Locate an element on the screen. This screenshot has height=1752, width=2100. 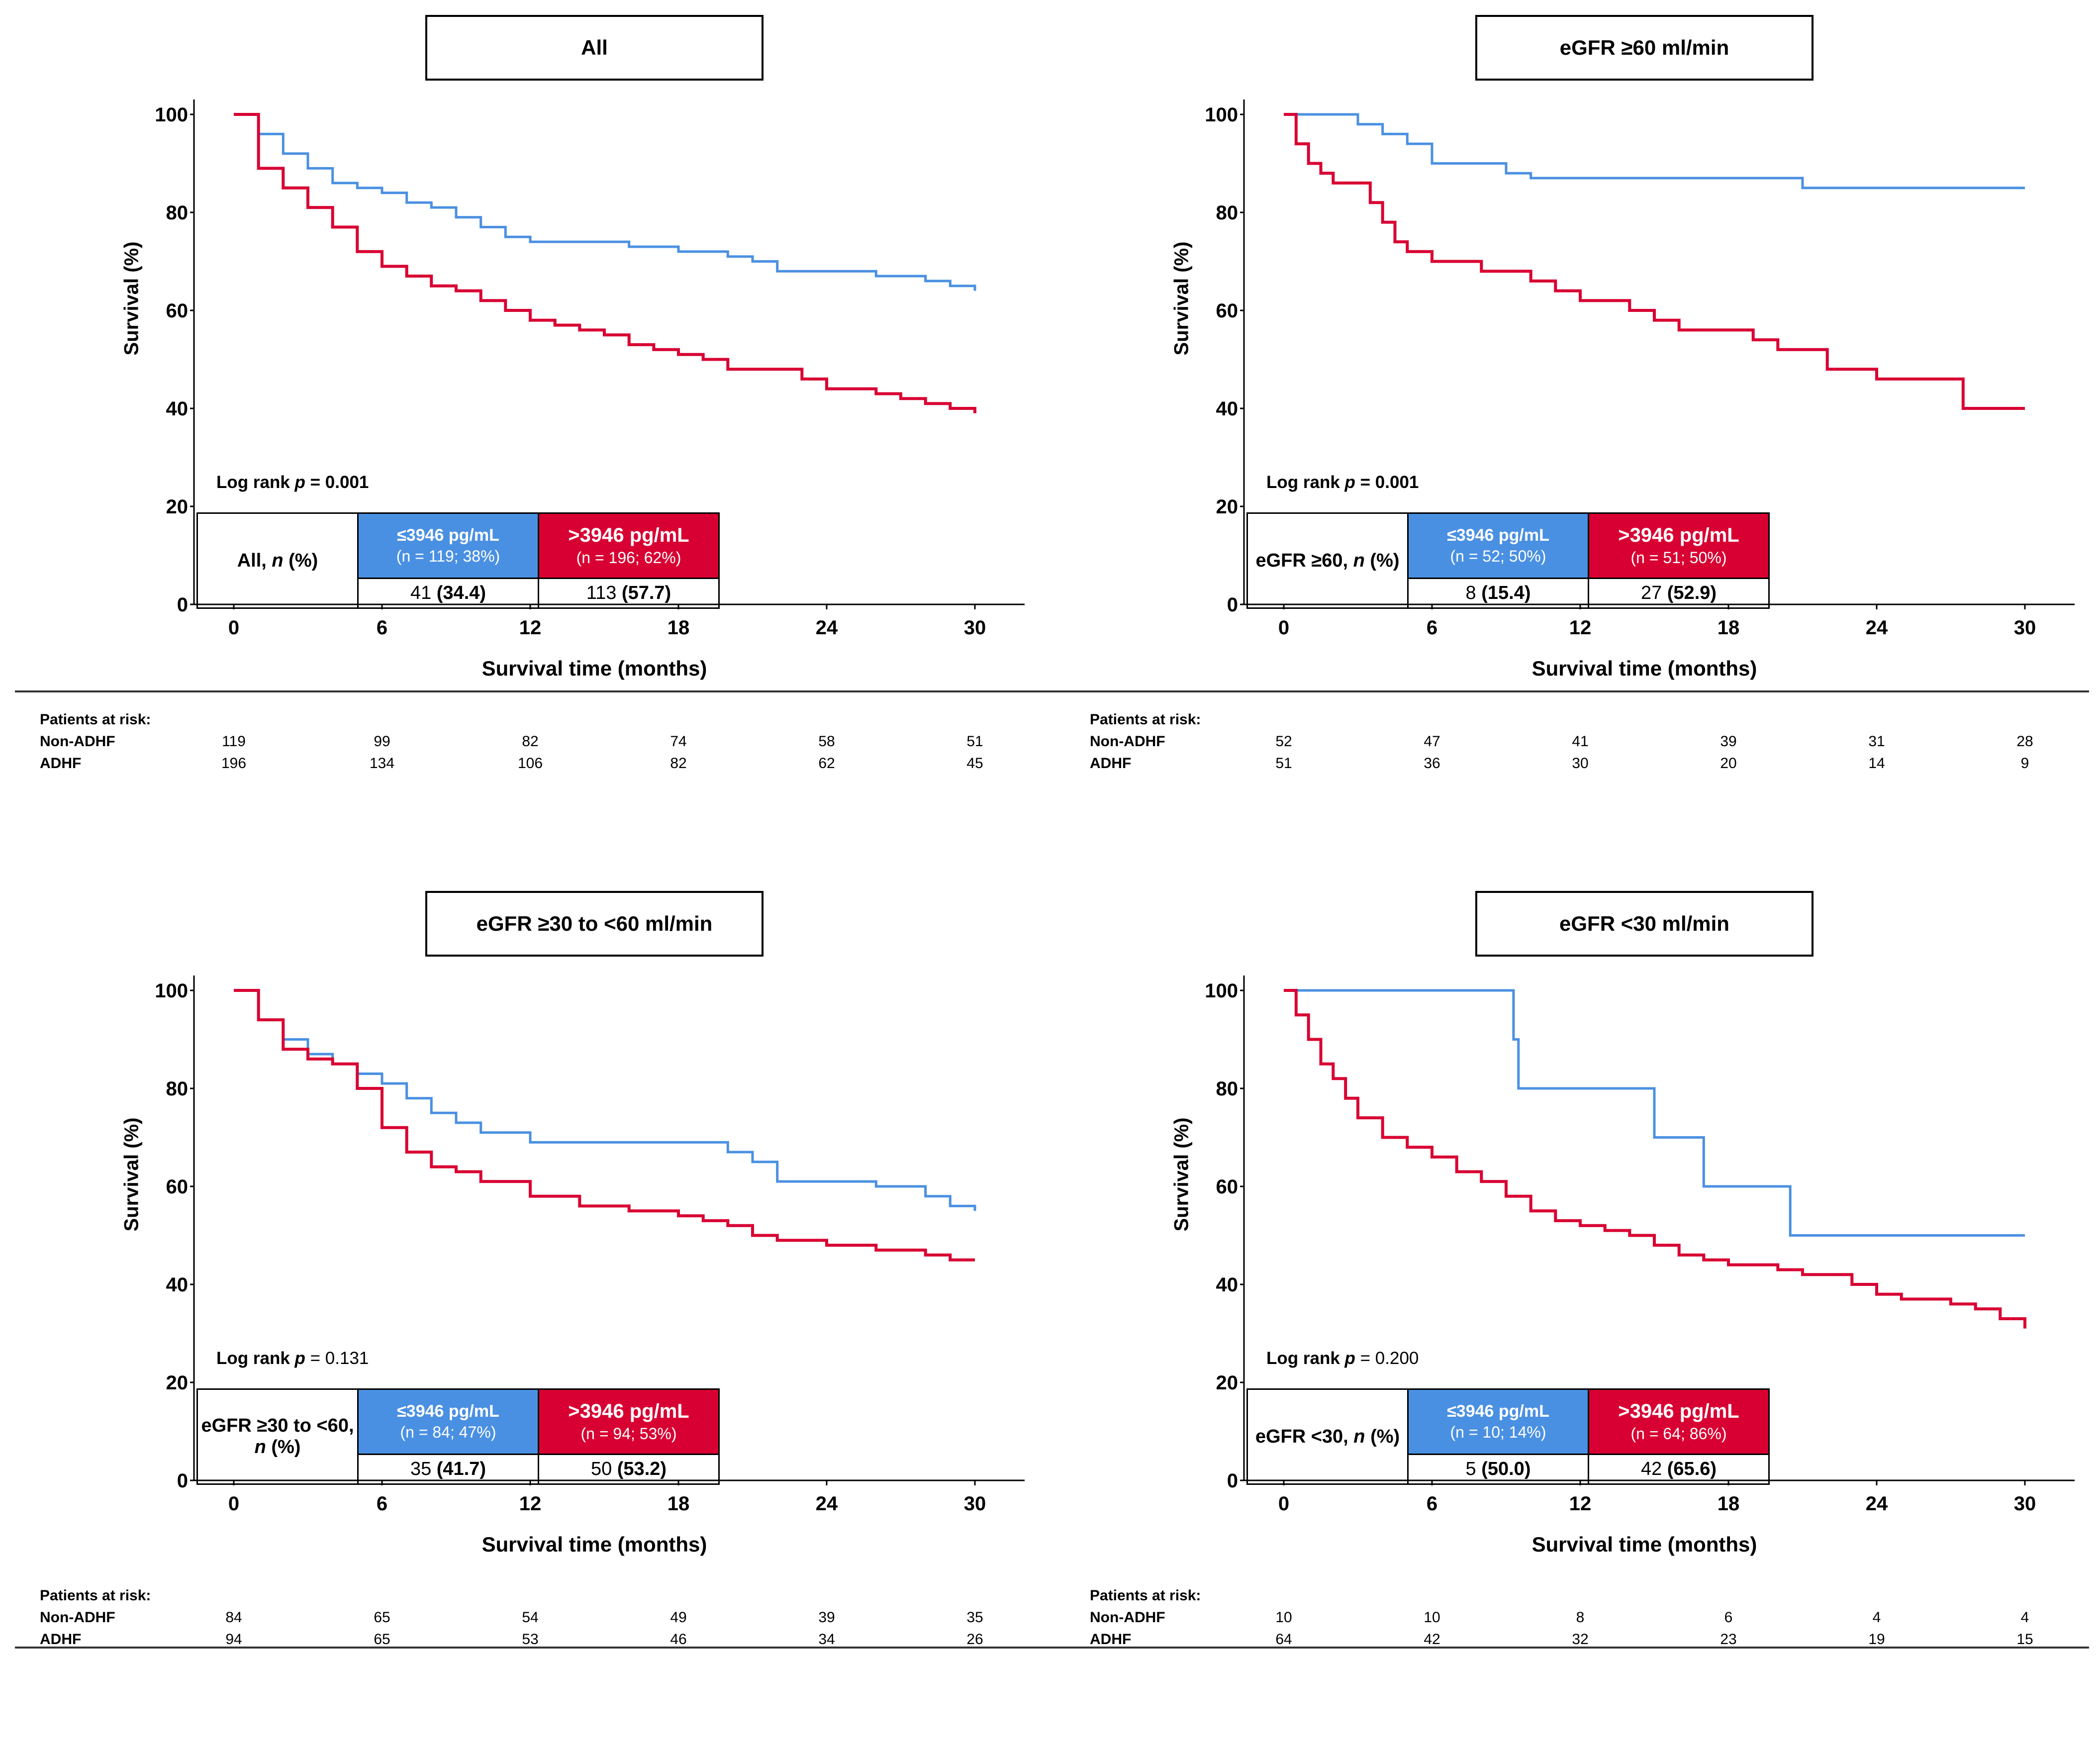
legend-high-n: (n = 196; 62%) is located at coordinates (628, 558).